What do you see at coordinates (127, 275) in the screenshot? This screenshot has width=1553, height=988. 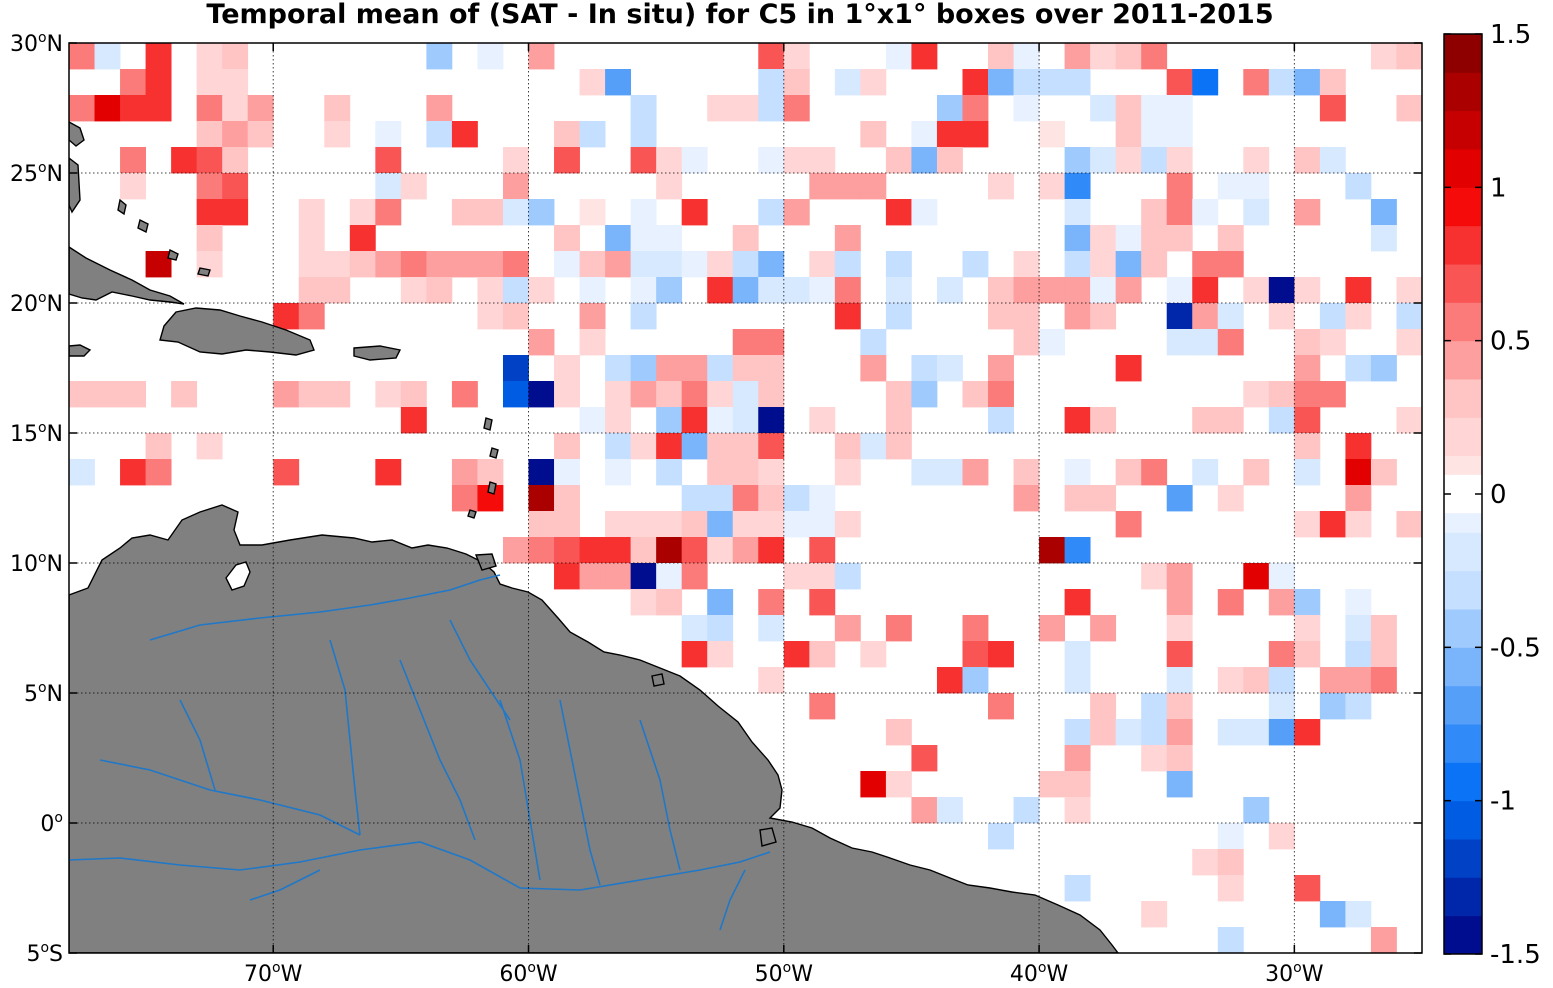 I see `land-cuba` at bounding box center [127, 275].